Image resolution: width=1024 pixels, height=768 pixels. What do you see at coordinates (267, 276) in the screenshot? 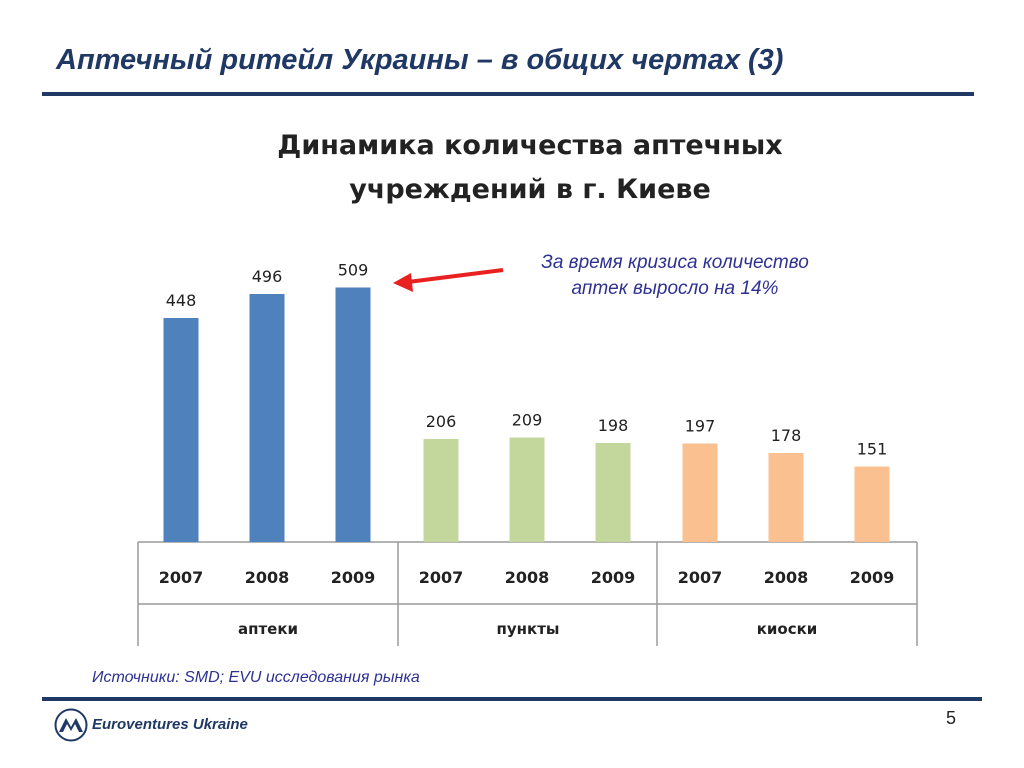
I see `data-label-аптеки-2008: 496` at bounding box center [267, 276].